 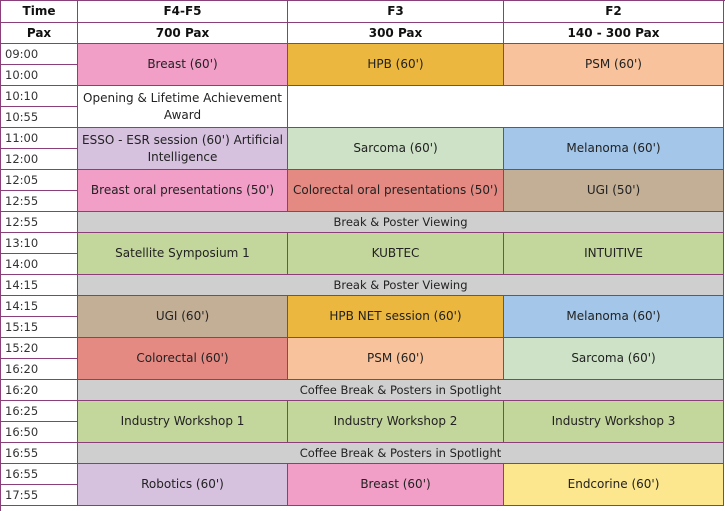 What do you see at coordinates (39, 327) in the screenshot?
I see `time-cell: 15:15` at bounding box center [39, 327].